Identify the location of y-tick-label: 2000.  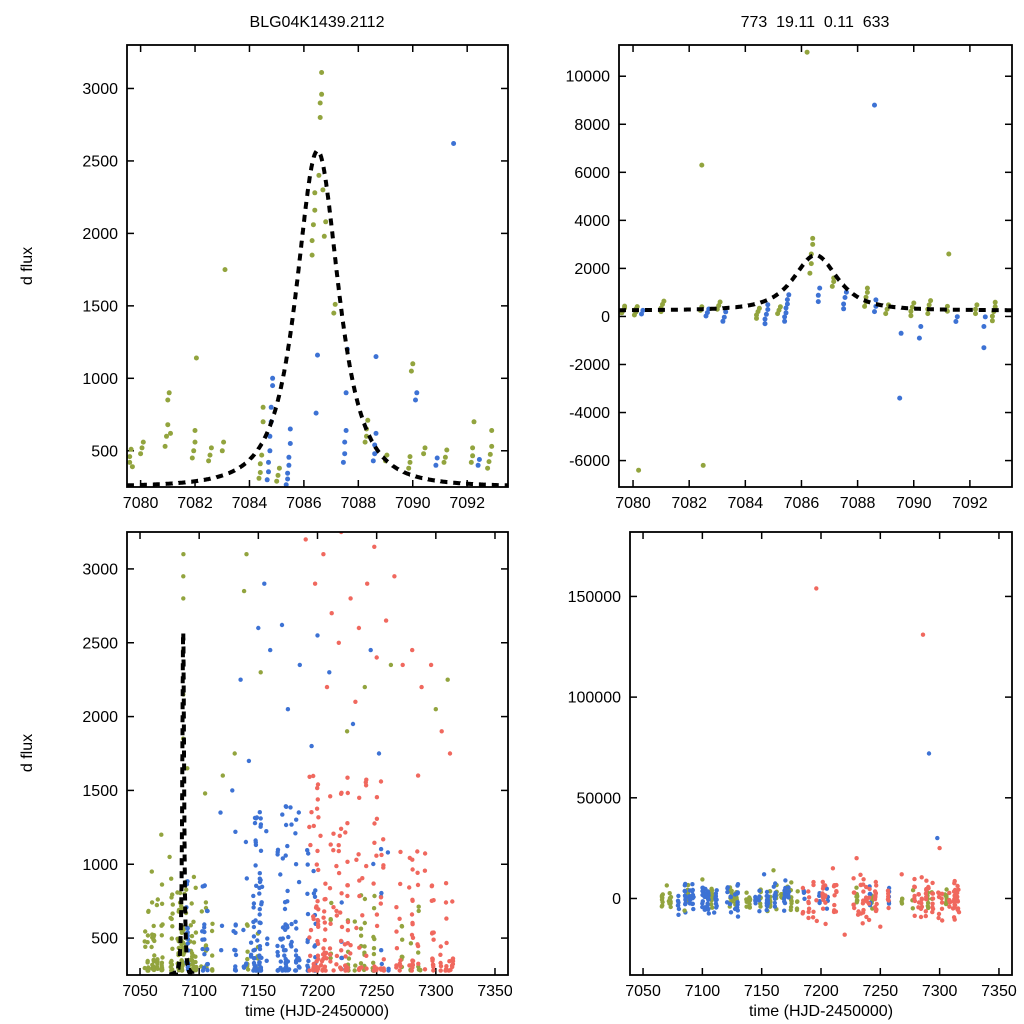
(592, 269).